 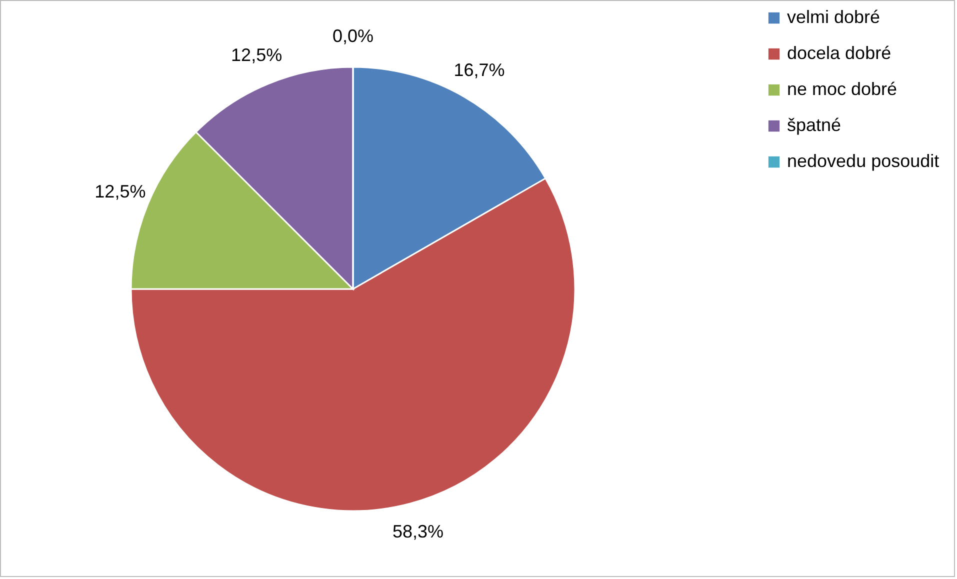 What do you see at coordinates (418, 531) in the screenshot?
I see `data-label: 58,3%` at bounding box center [418, 531].